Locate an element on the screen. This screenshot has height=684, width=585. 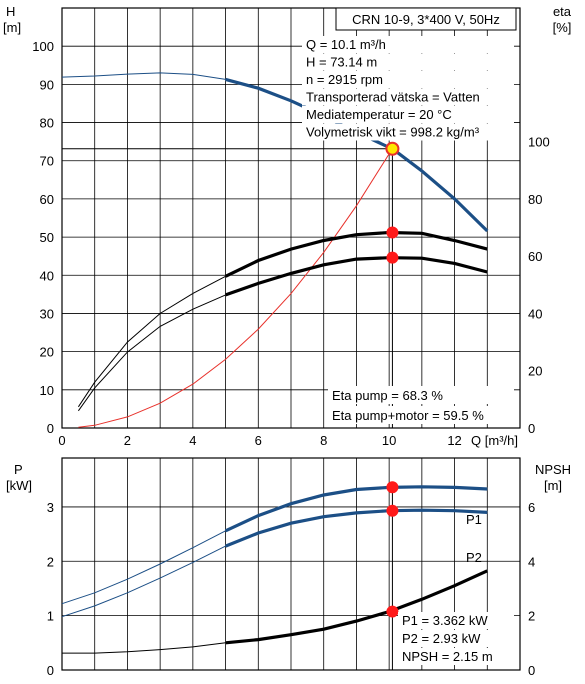
y-tick-label-right: 20 is located at coordinates (535, 371).